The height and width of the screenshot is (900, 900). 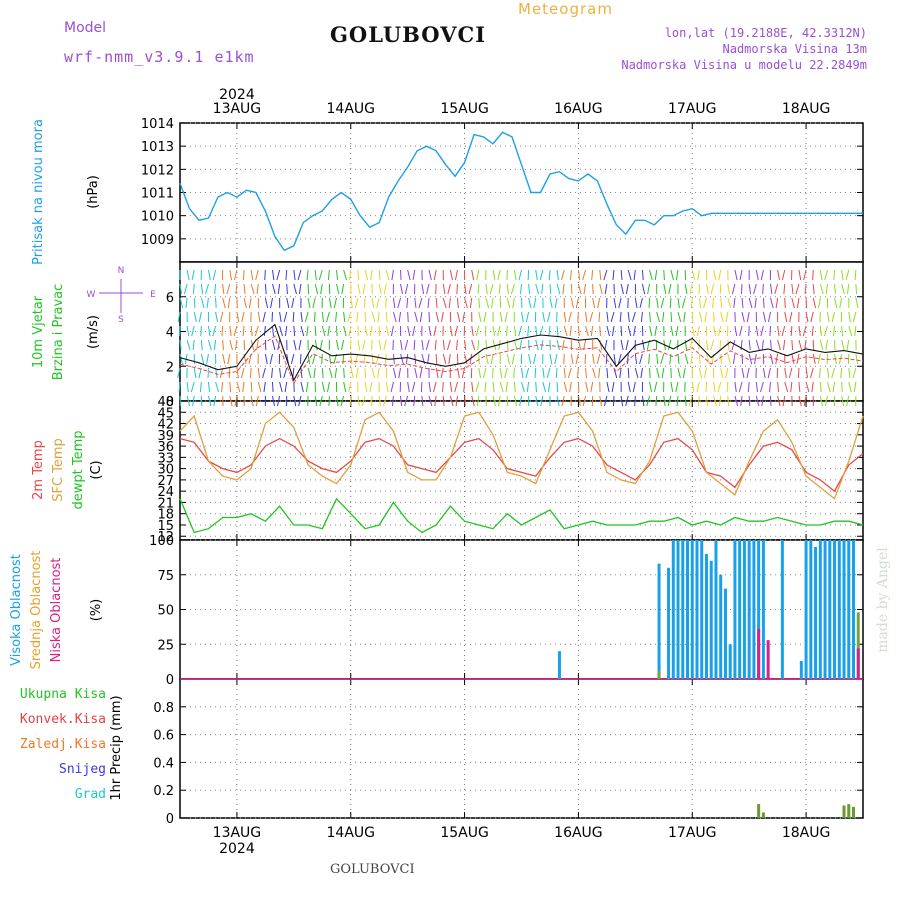 What do you see at coordinates (58, 332) in the screenshot?
I see `wind-axis-title-2: Brzina i Pravac` at bounding box center [58, 332].